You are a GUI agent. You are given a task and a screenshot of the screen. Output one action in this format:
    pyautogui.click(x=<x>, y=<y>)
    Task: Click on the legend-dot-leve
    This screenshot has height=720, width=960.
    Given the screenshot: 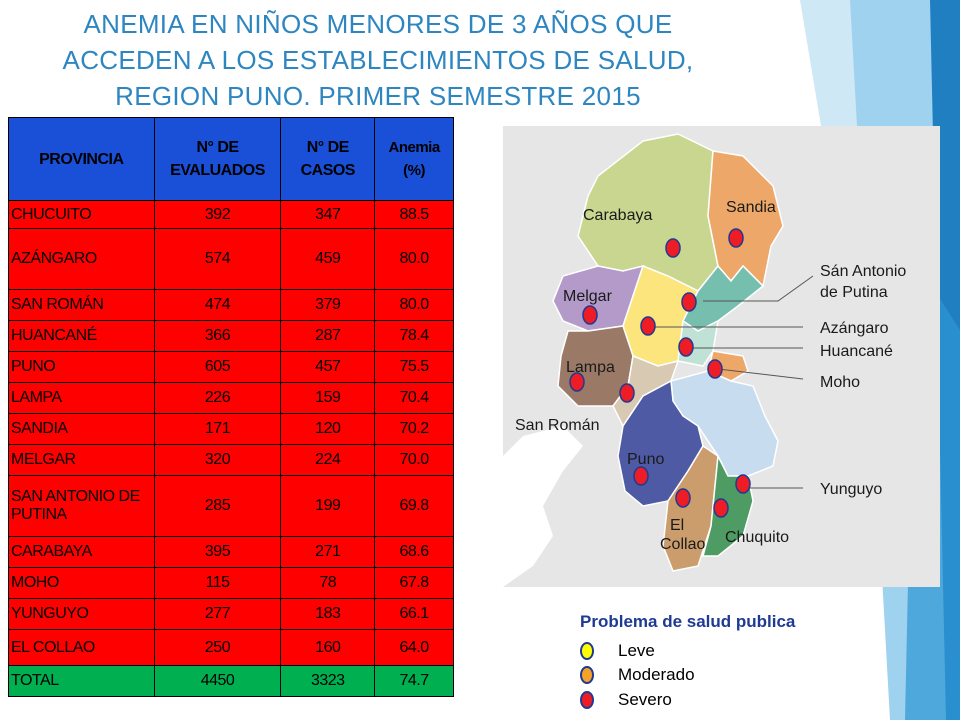 What is the action you would take?
    pyautogui.click(x=587, y=651)
    